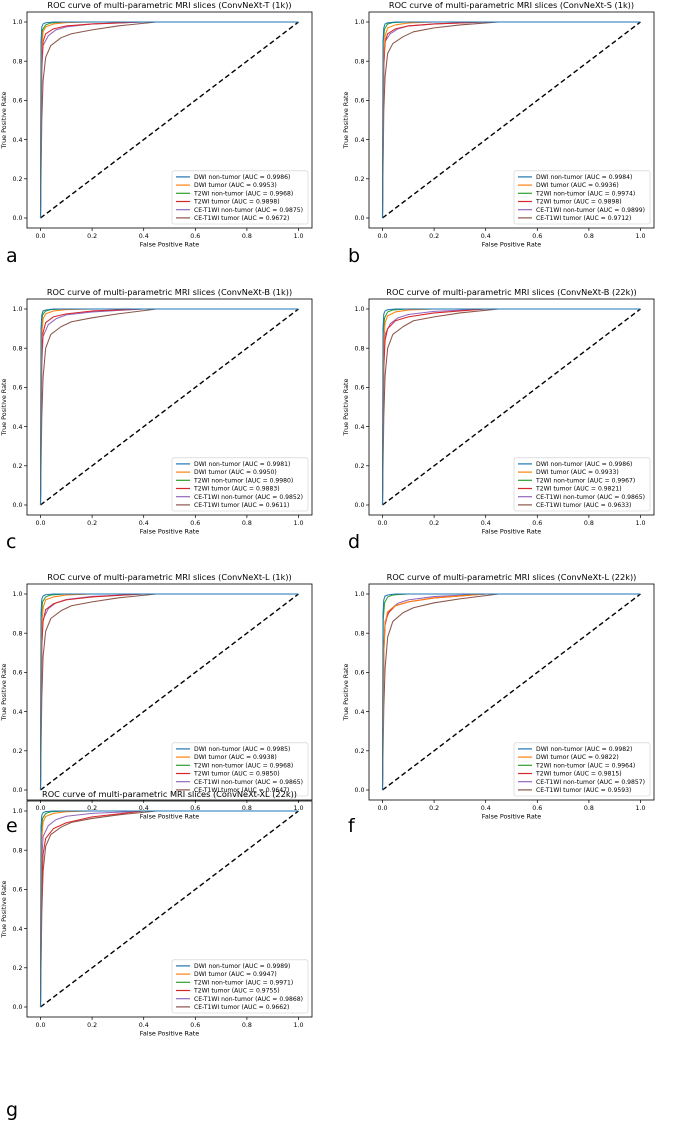 This screenshot has height=1121, width=685. What do you see at coordinates (241, 1007) in the screenshot?
I see `legend-entry: CE-T1WI tumor (AUC = 0.9662)` at bounding box center [241, 1007].